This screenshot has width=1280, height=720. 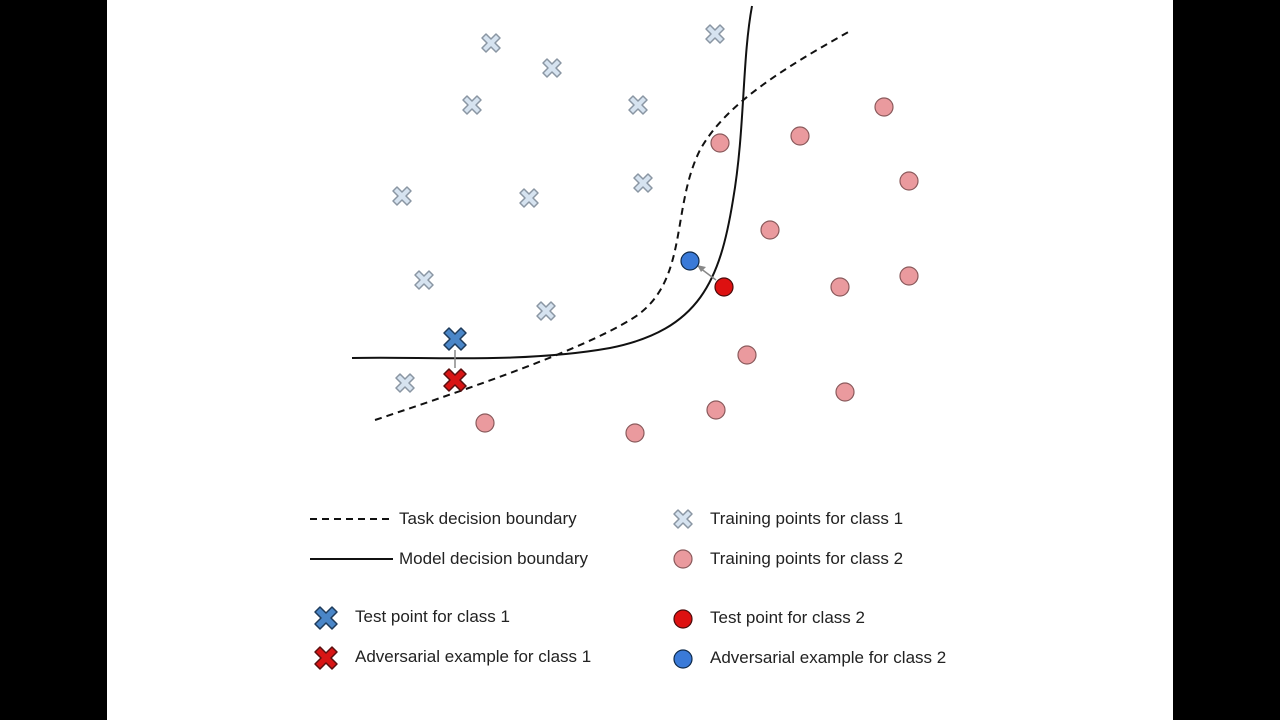 I want to click on legend-test-class1-label: Test point for class 1, so click(x=432, y=616).